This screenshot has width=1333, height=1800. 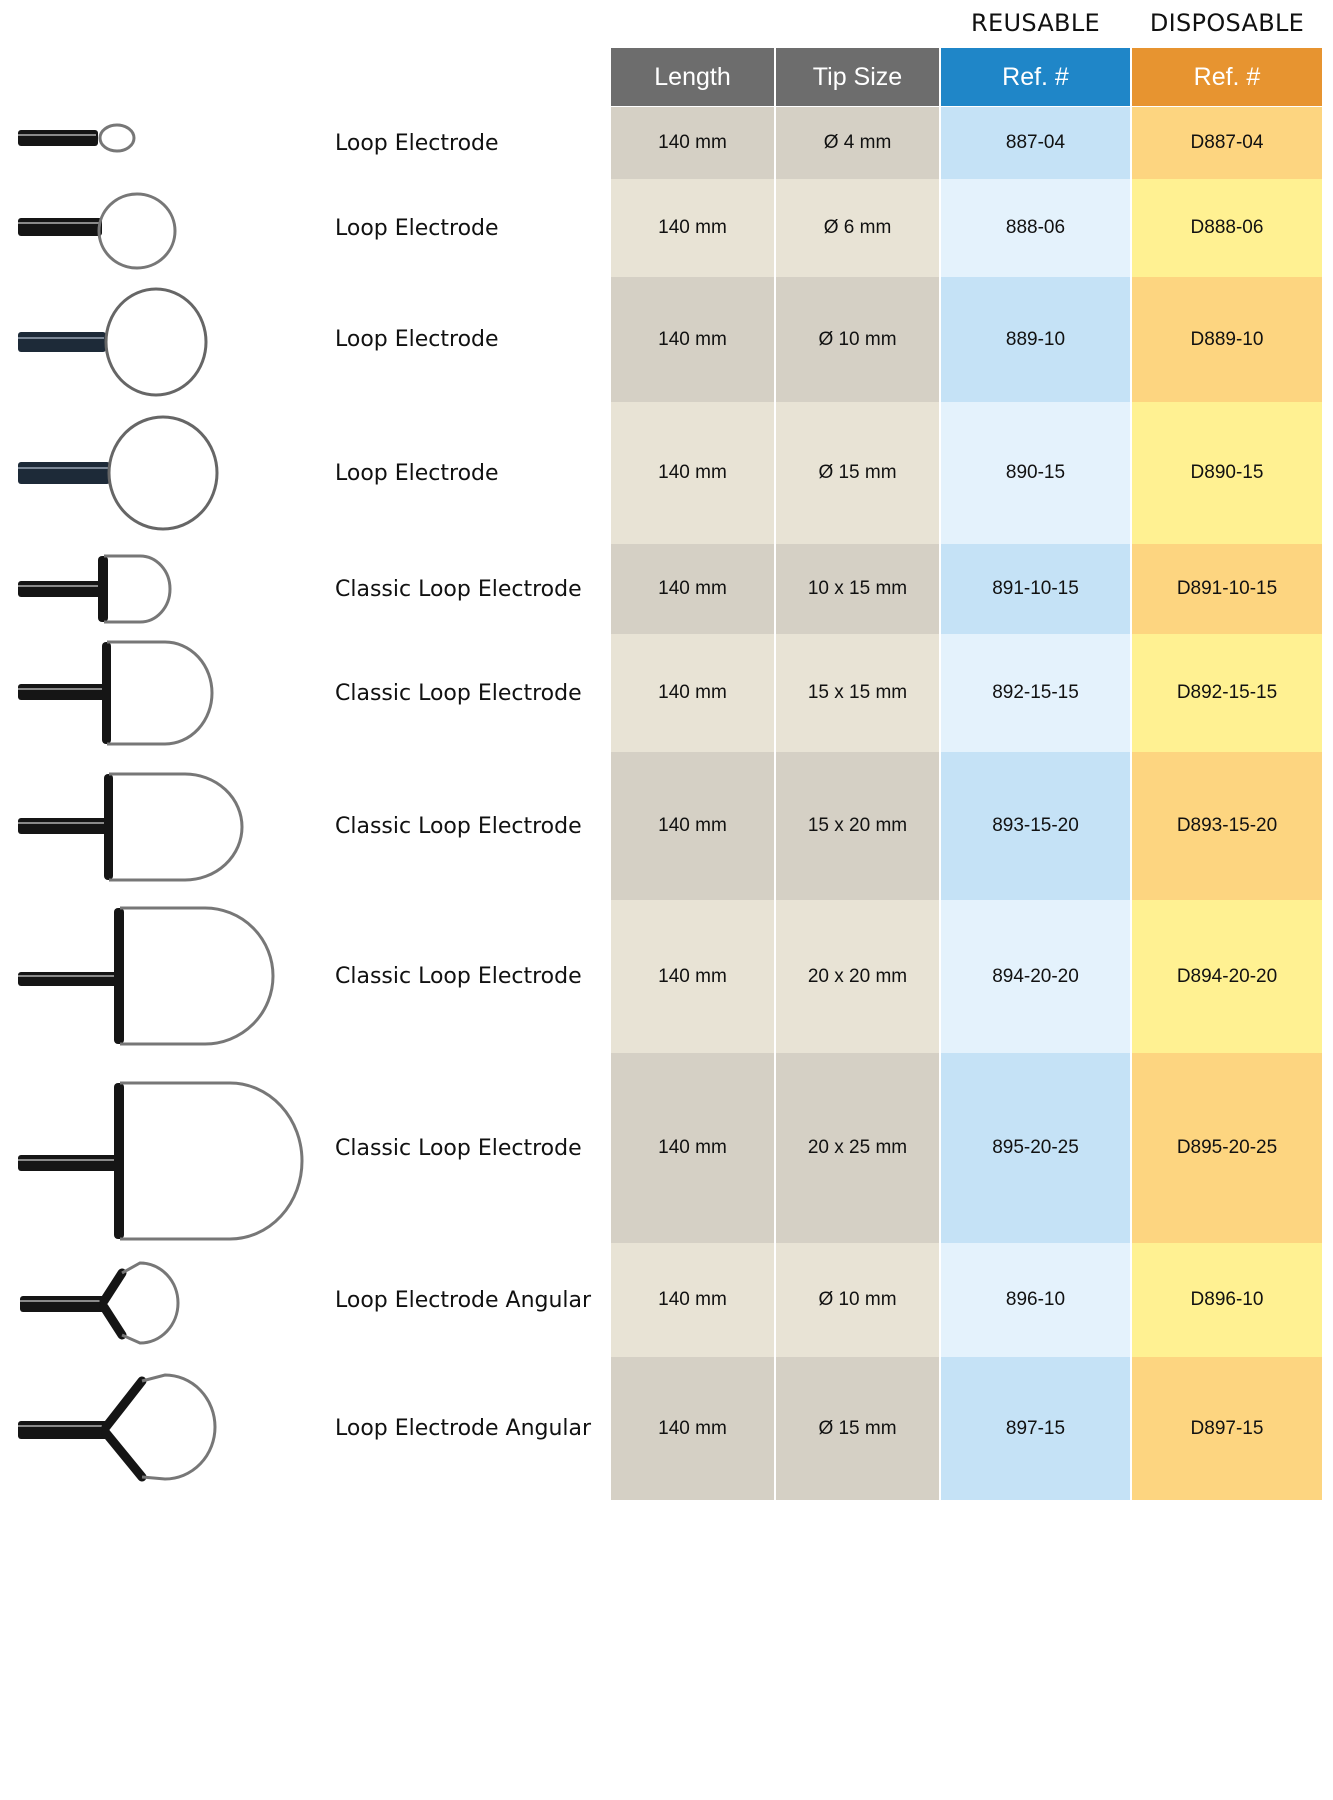 I want to click on ref-disposable-cell: D892-15-15, so click(x=1227, y=693).